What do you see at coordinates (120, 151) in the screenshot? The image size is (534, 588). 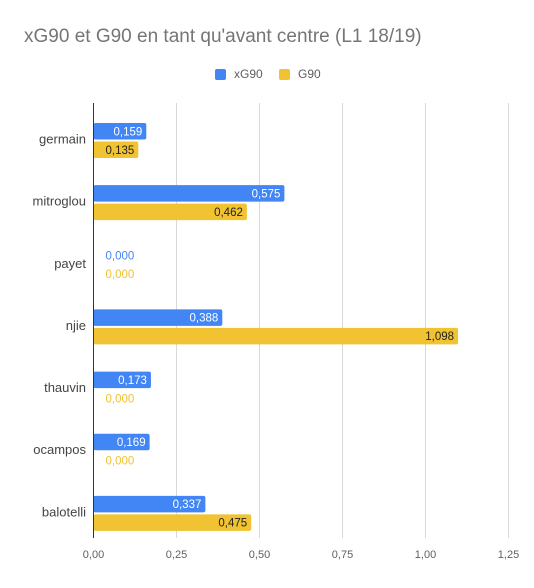 I see `data-label-g90: 0,135` at bounding box center [120, 151].